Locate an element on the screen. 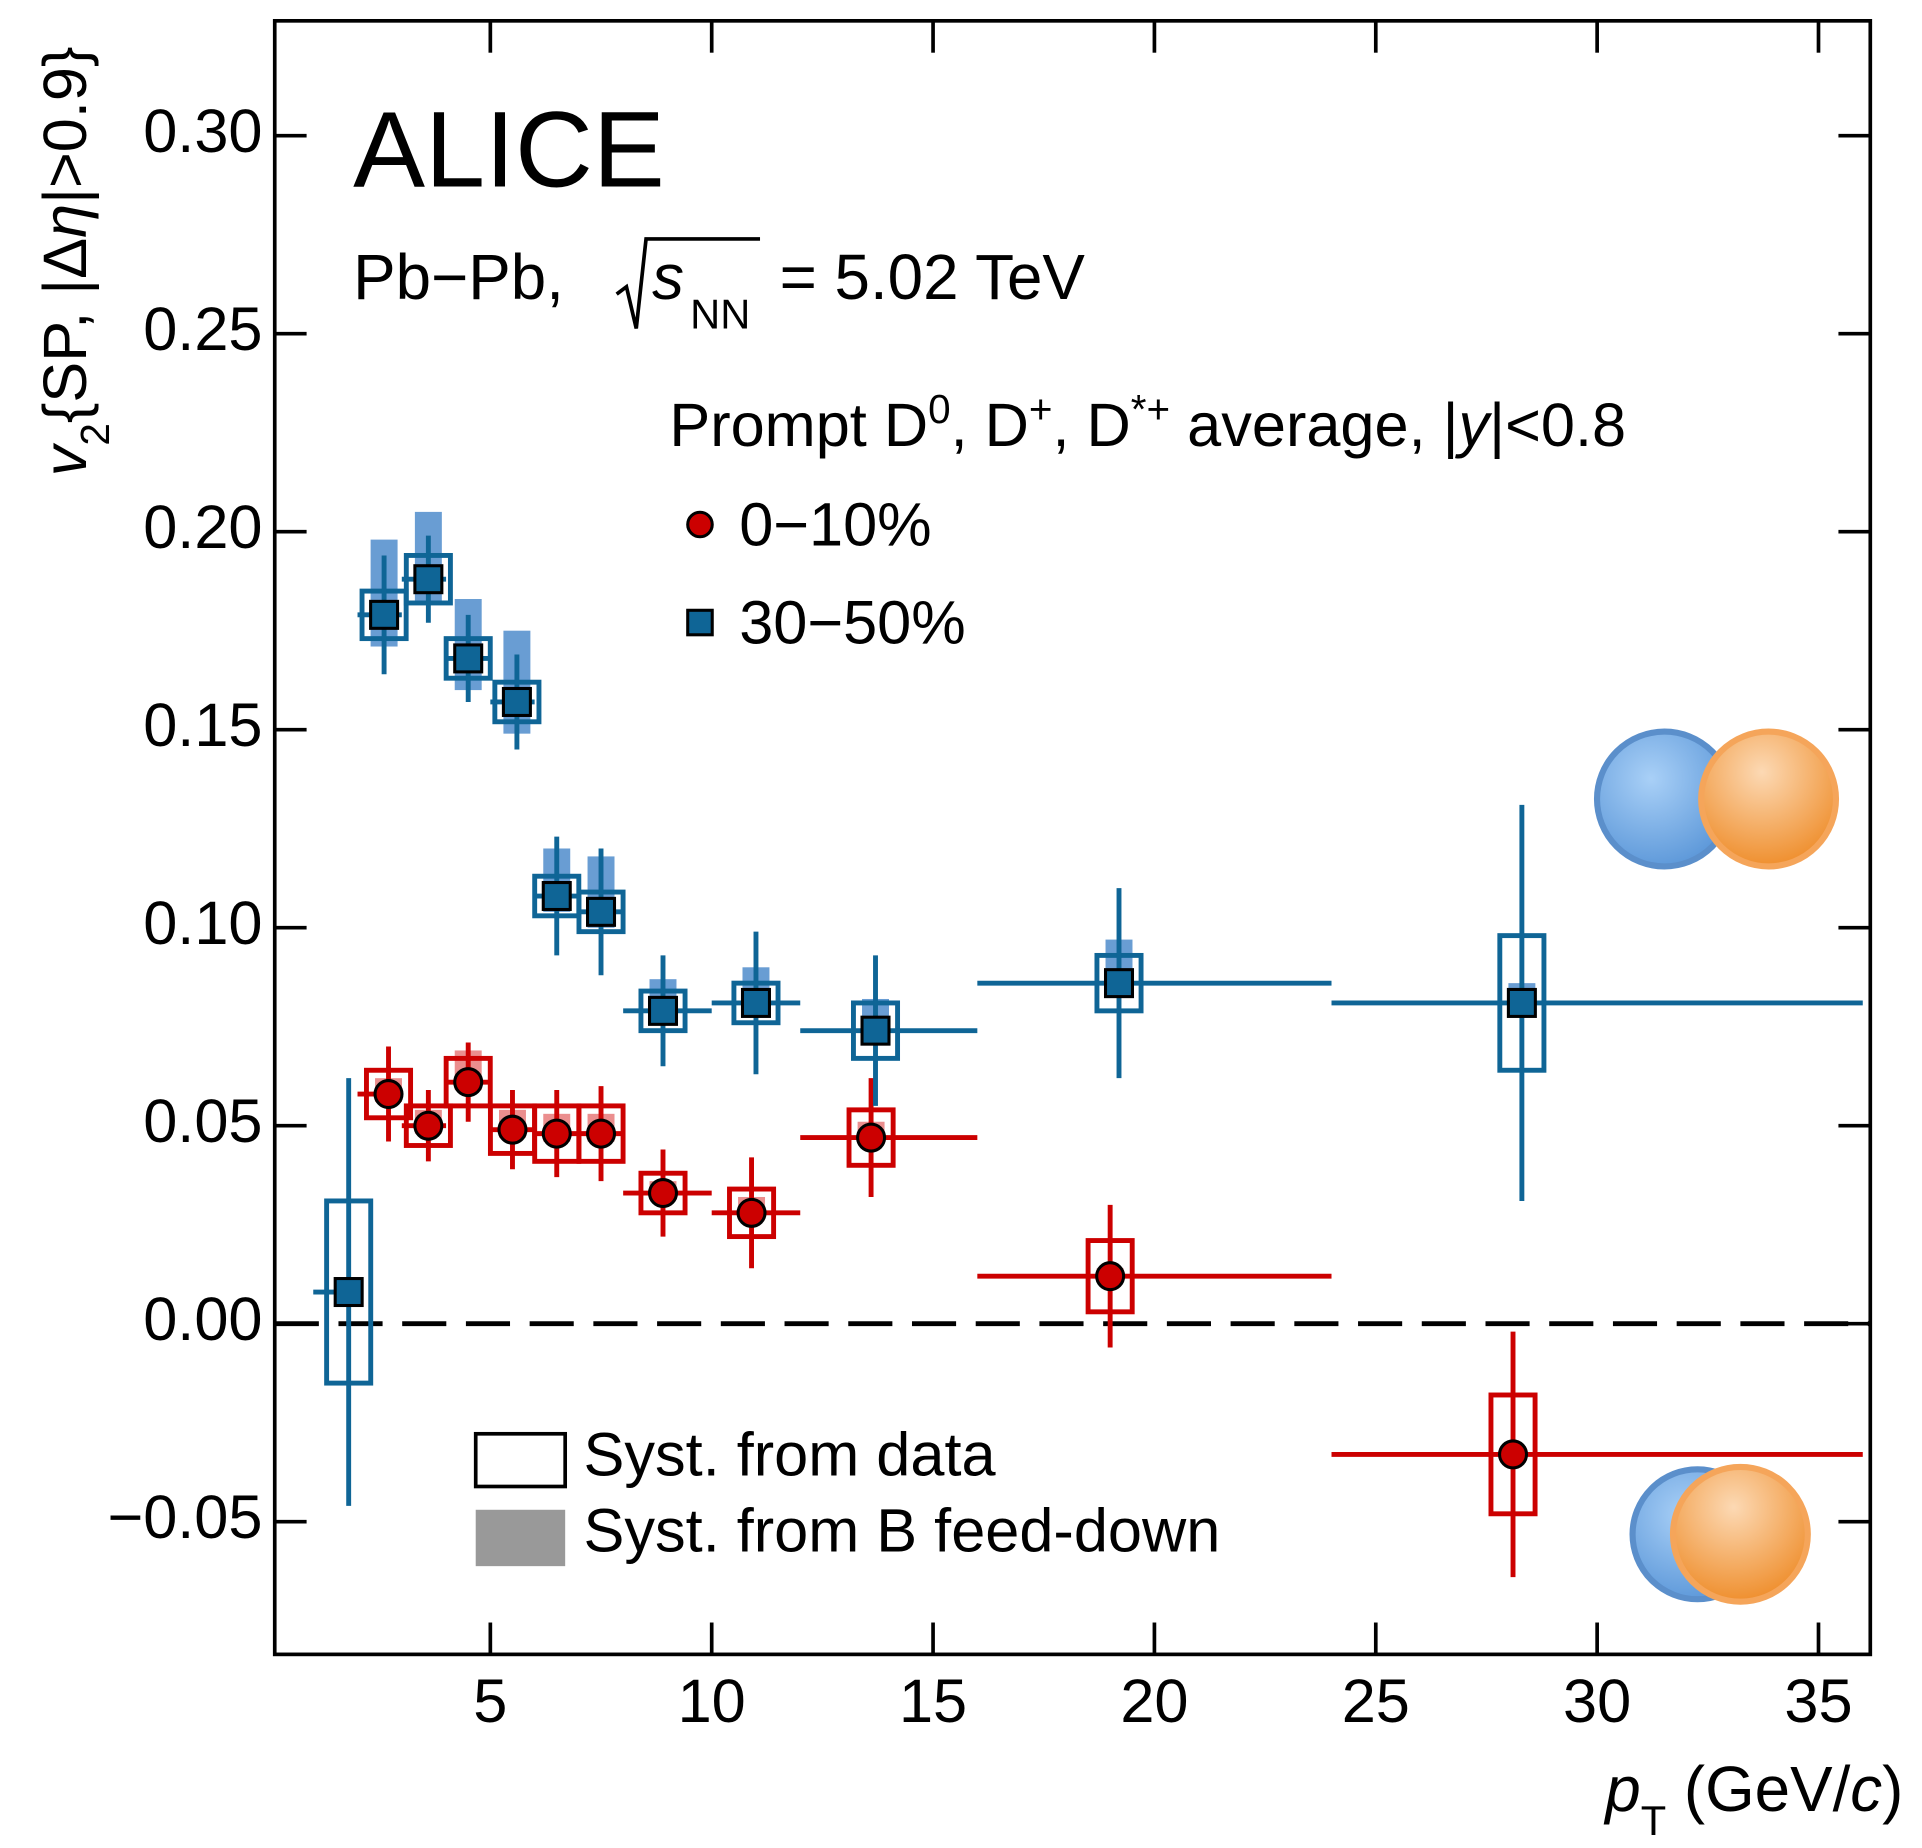 The height and width of the screenshot is (1848, 1922). legend-header-part: Prompt D is located at coordinates (798, 425).